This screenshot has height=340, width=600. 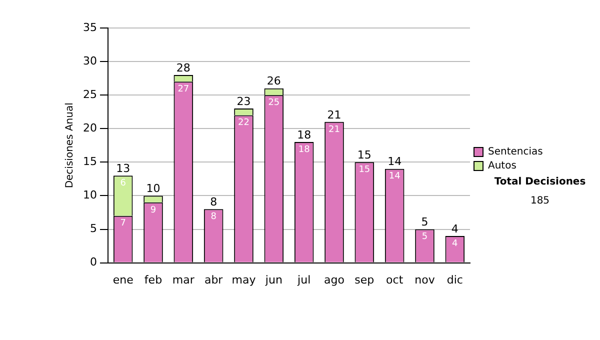 I want to click on text: 185, so click(x=540, y=201).